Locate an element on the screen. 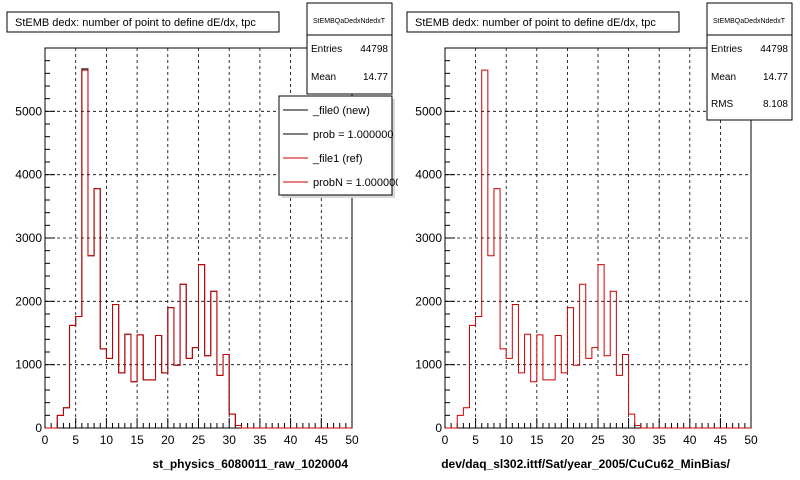 This screenshot has height=480, width=800. stats-rms-value: 8.108 is located at coordinates (775, 104).